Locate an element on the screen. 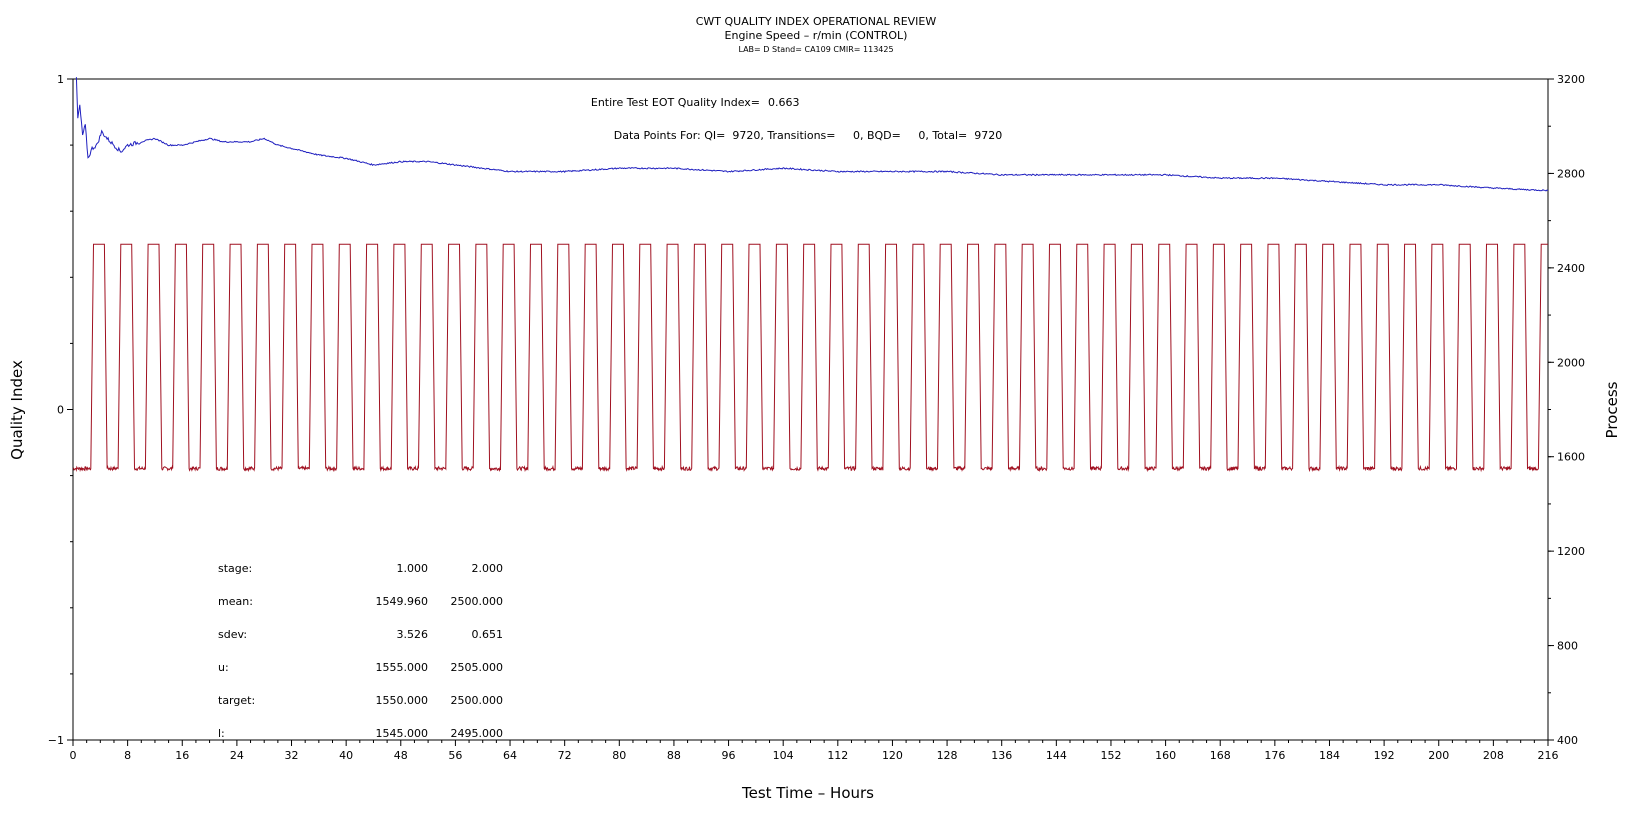 The height and width of the screenshot is (819, 1632). x-tick-label: 144 is located at coordinates (1056, 755).